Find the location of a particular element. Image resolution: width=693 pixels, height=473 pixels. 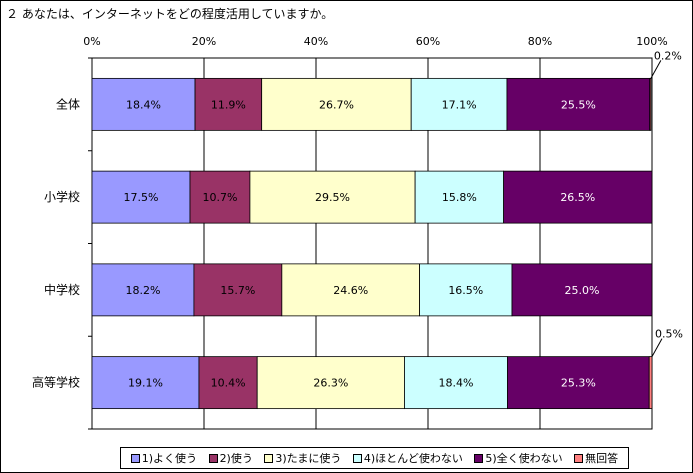

data-label: 0.5% is located at coordinates (669, 334).